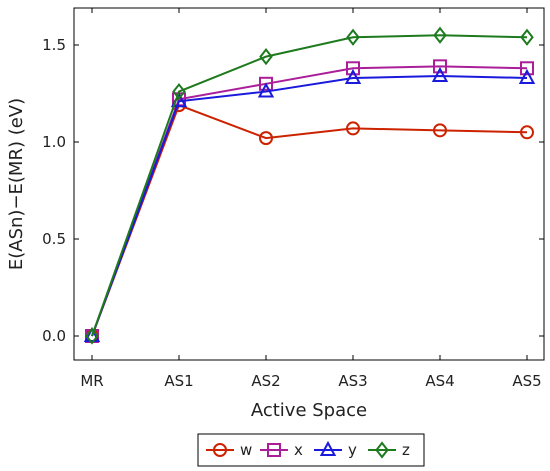 This screenshot has width=550, height=471. I want to click on x-tick-label: AS2, so click(265, 381).